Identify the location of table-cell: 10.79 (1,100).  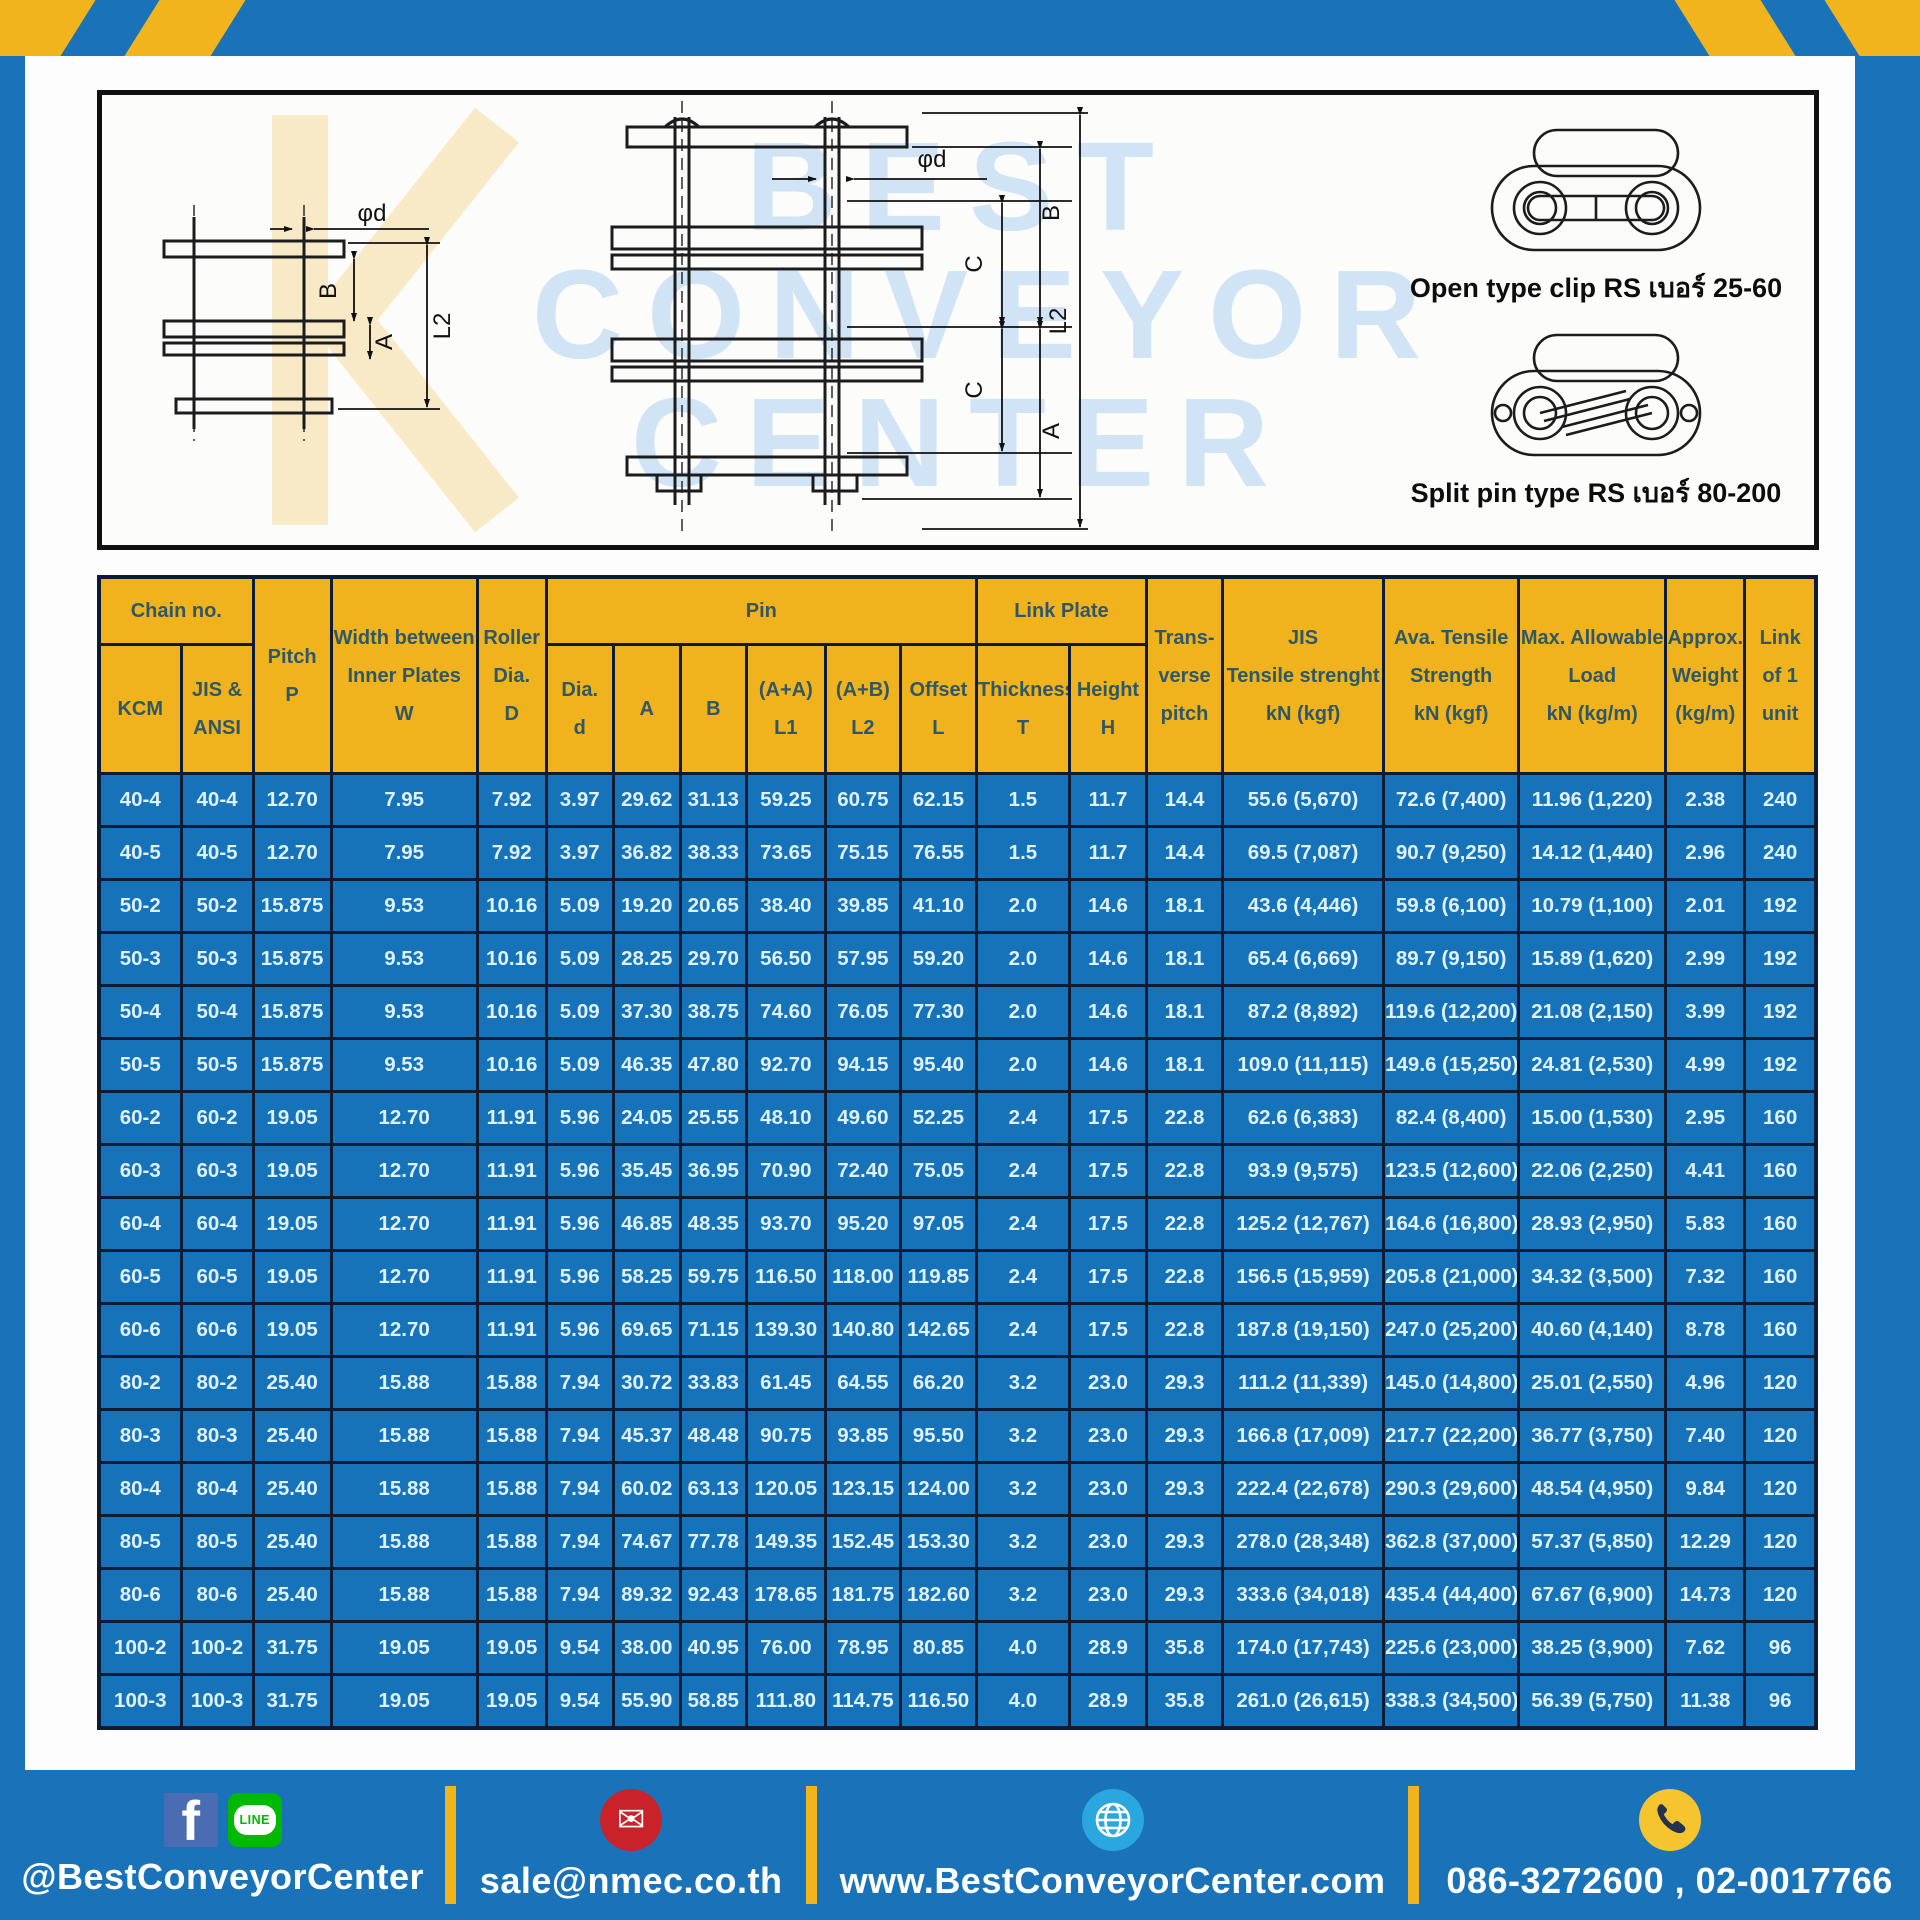
(1592, 906).